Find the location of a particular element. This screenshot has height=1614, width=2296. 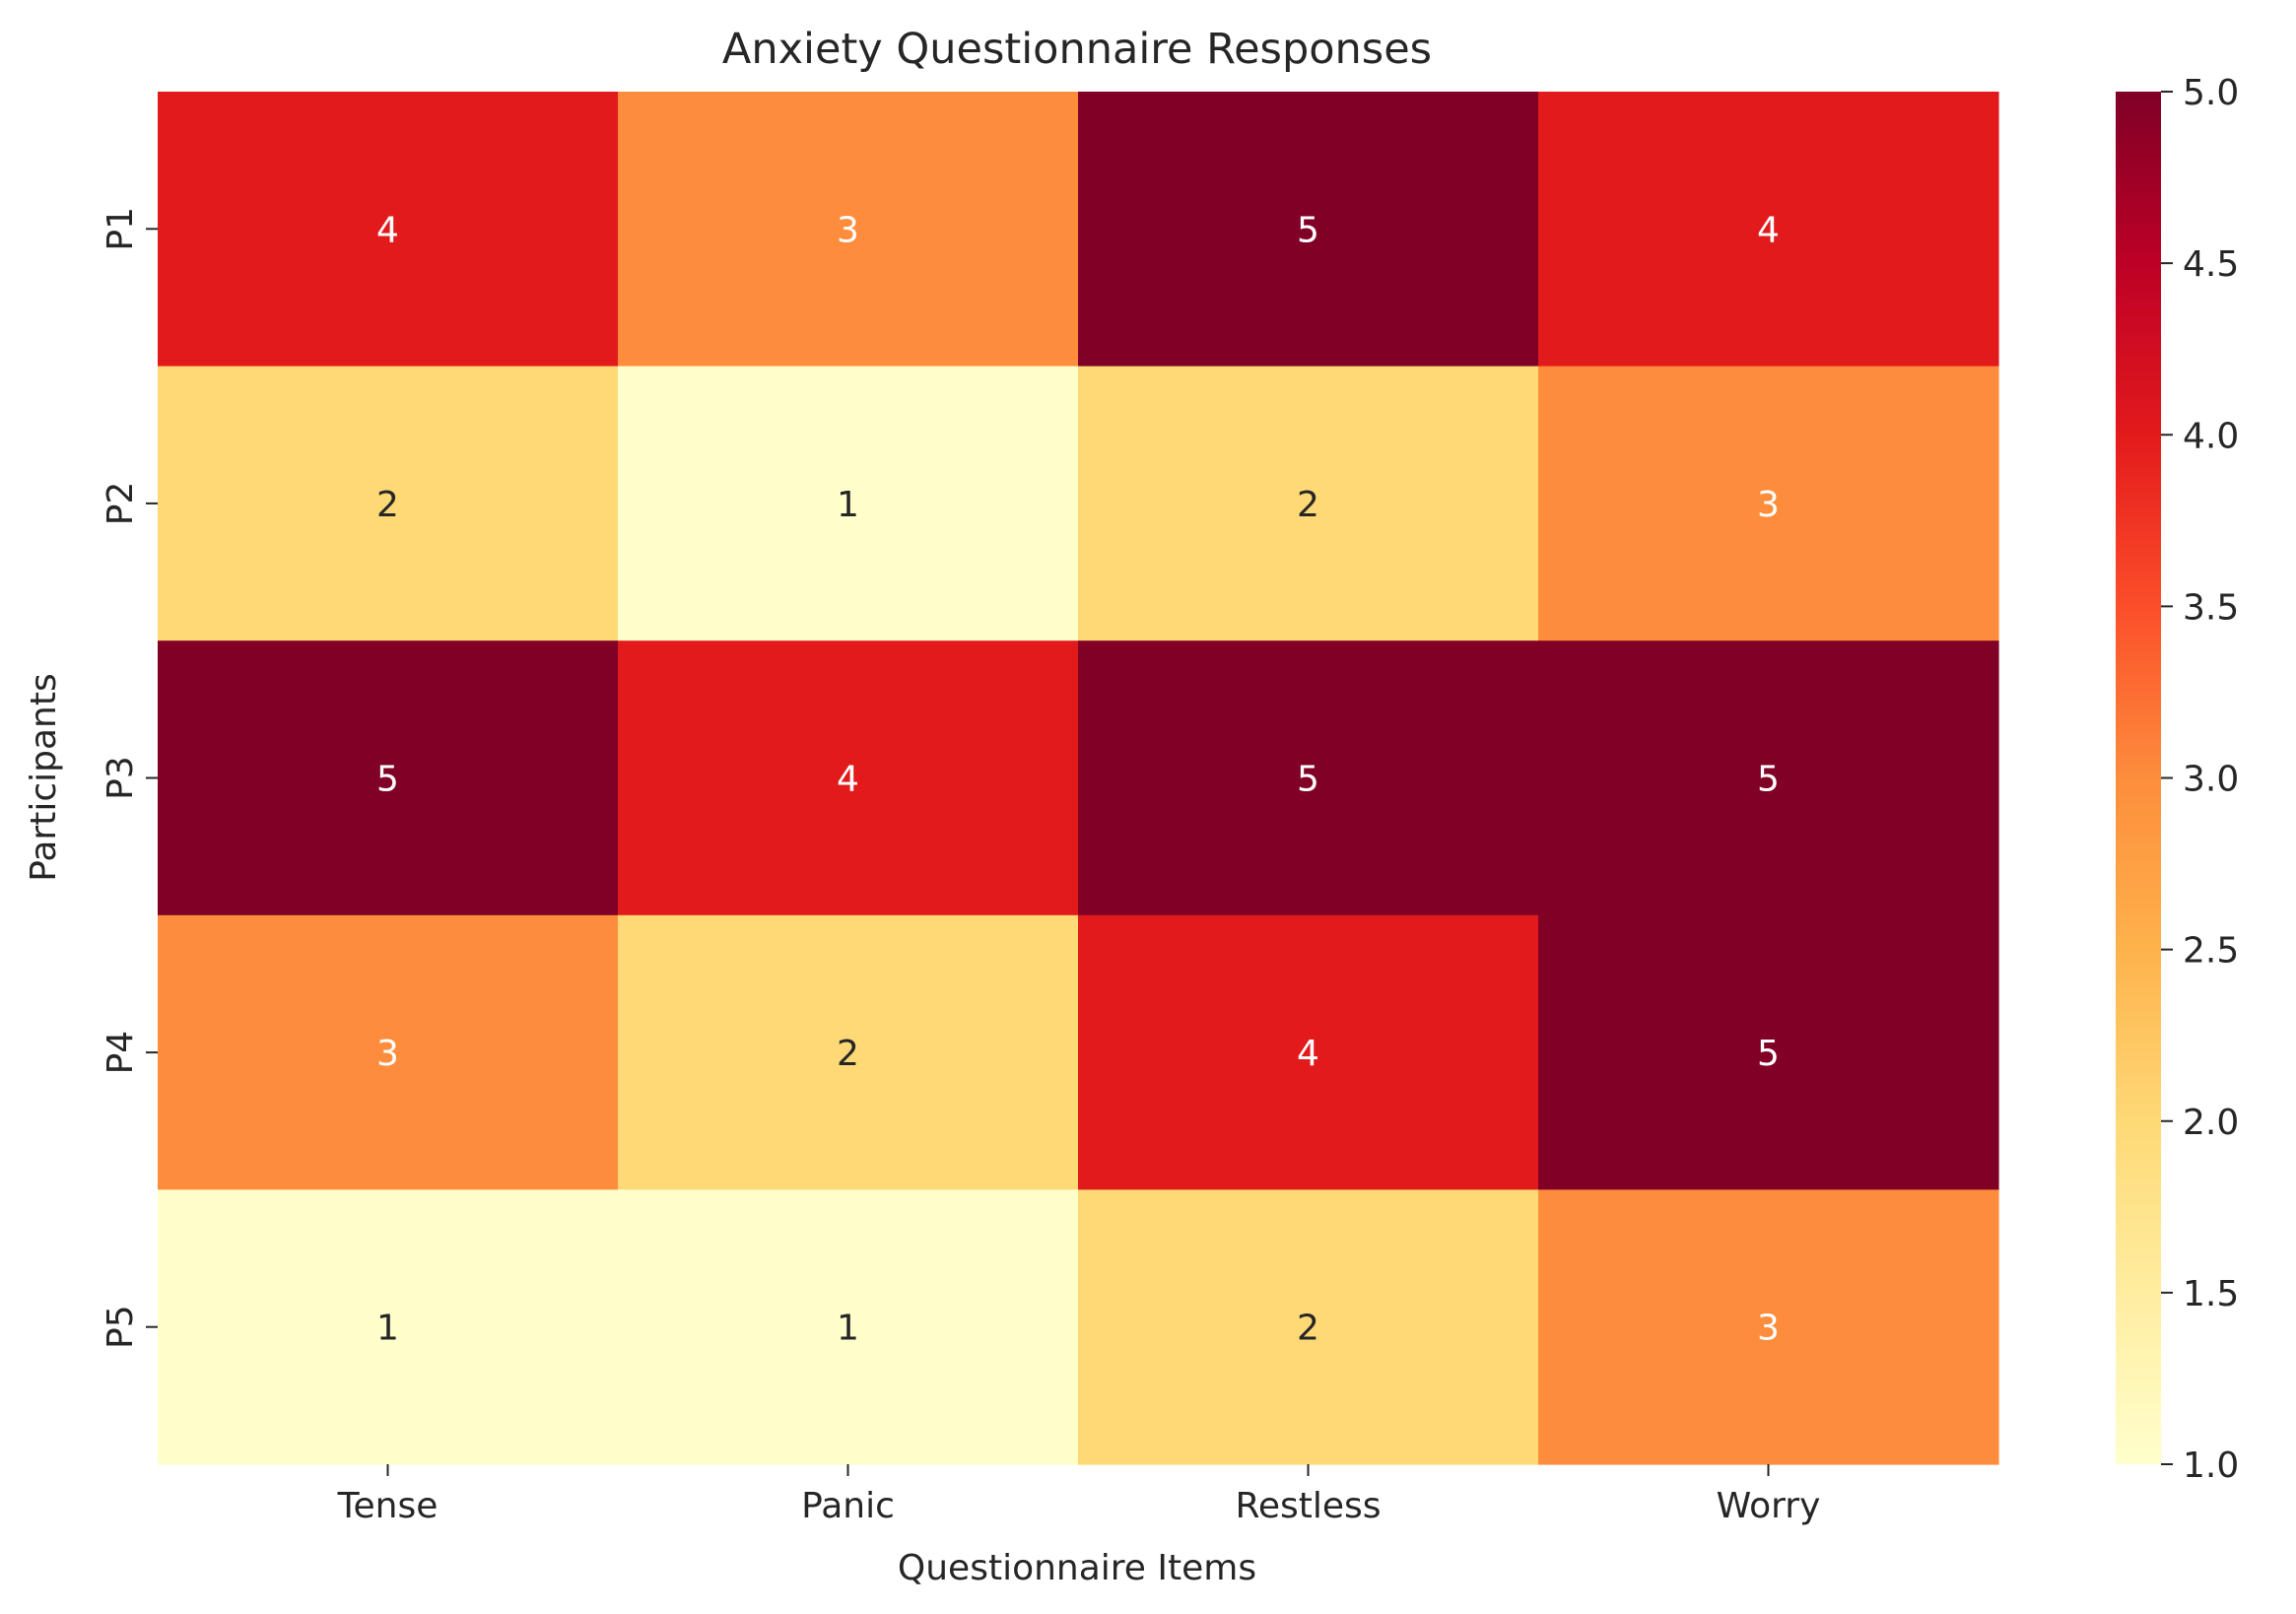

colorbar is located at coordinates (2138, 778).